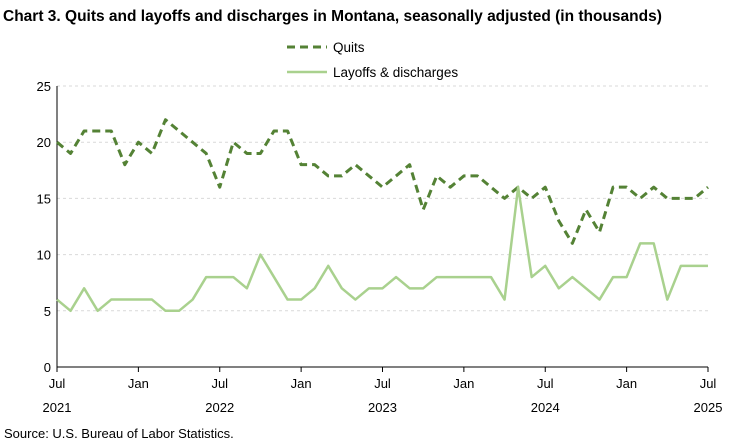 This screenshot has height=446, width=750. Describe the element at coordinates (382, 407) in the screenshot. I see `x-tick-year: 2023` at that location.